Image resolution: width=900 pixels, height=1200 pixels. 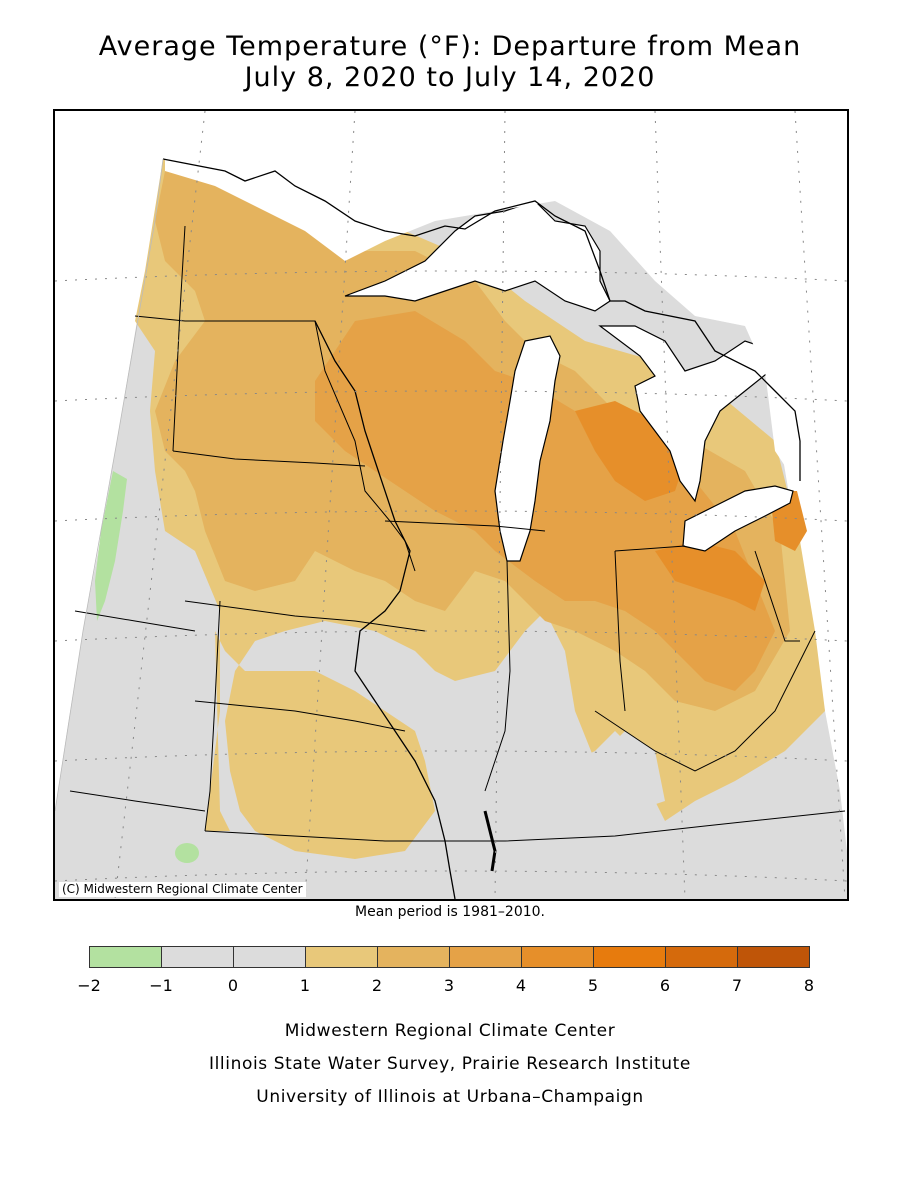 I want to click on legend-tick-label: 8, so click(x=809, y=985).